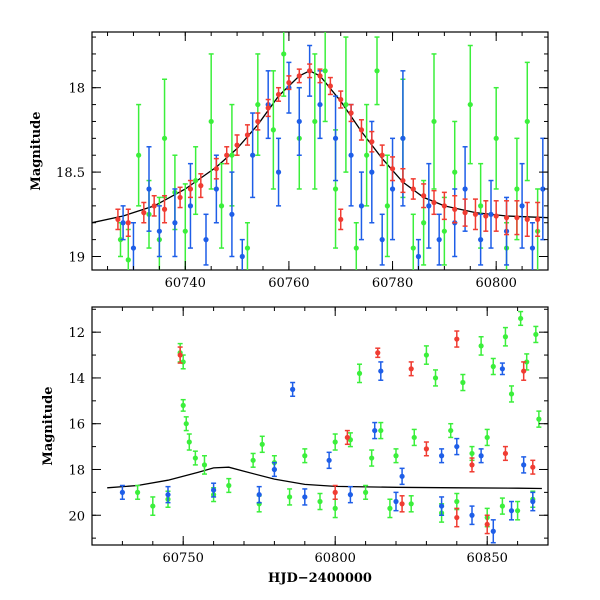  I want to click on bottom-y-tick-label-4: 20, so click(76, 516).